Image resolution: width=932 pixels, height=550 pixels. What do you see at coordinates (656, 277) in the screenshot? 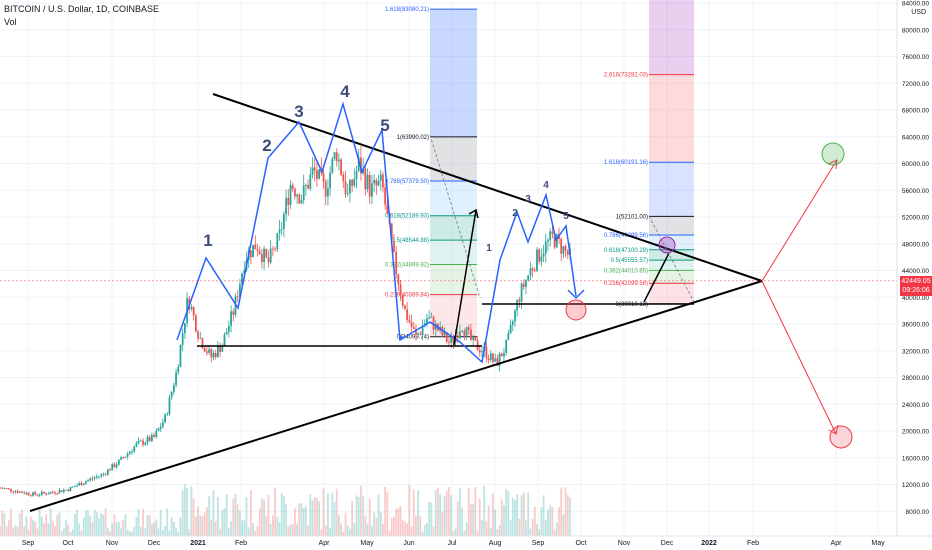
I see `retest-arrow` at bounding box center [656, 277].